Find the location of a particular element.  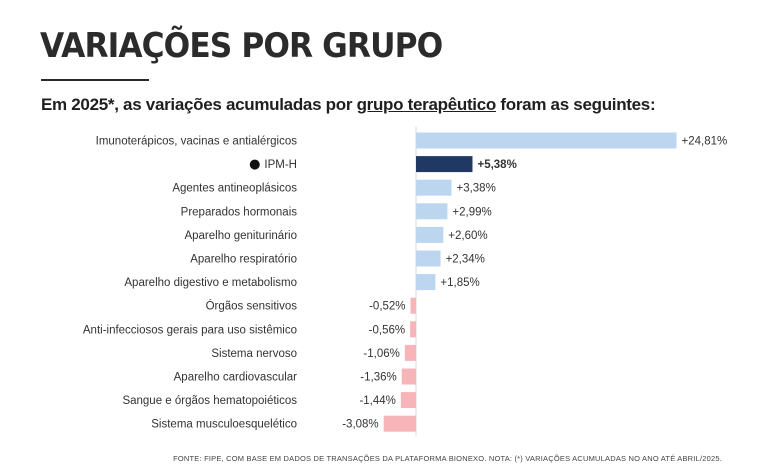

data-label-2: +3,38% is located at coordinates (475, 189).